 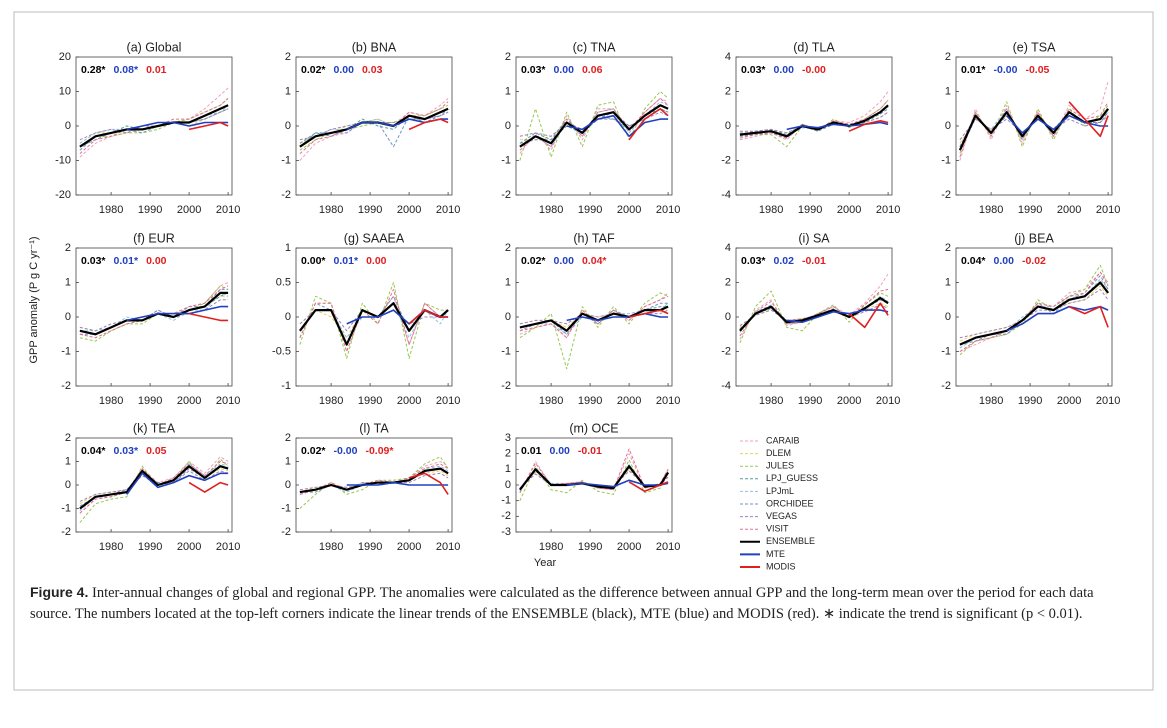 I want to click on trend-label: 0.28*, so click(x=93, y=70).